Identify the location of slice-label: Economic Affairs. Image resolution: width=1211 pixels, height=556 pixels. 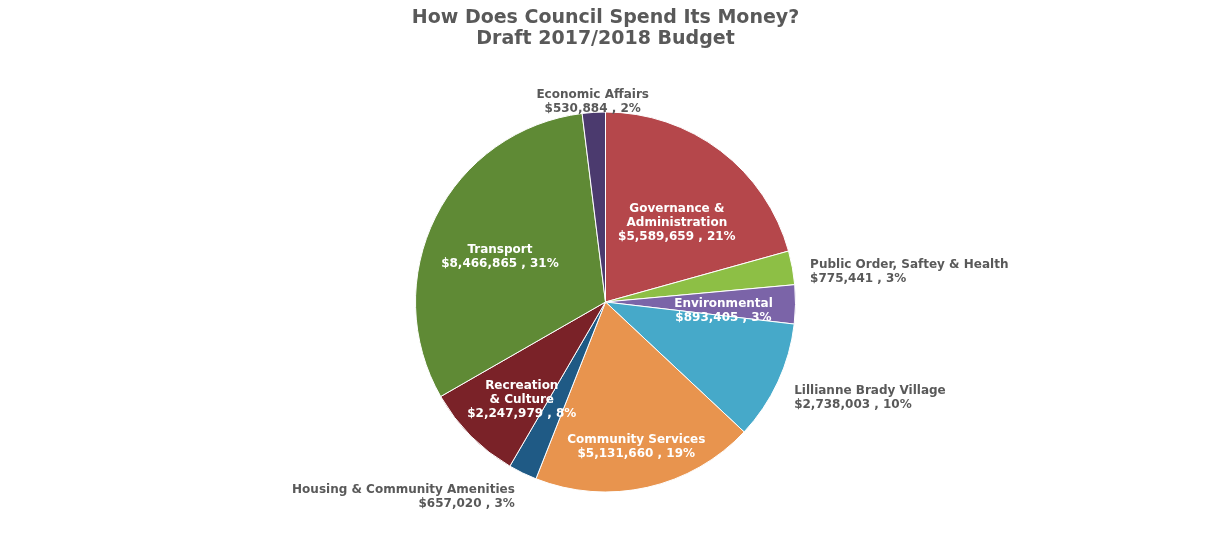
(592, 94).